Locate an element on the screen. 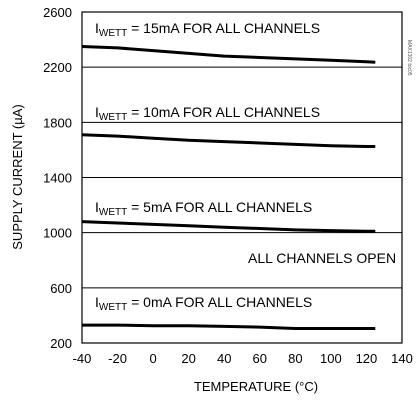  side-tag: MAX1302 toc05 is located at coordinates (409, 58).